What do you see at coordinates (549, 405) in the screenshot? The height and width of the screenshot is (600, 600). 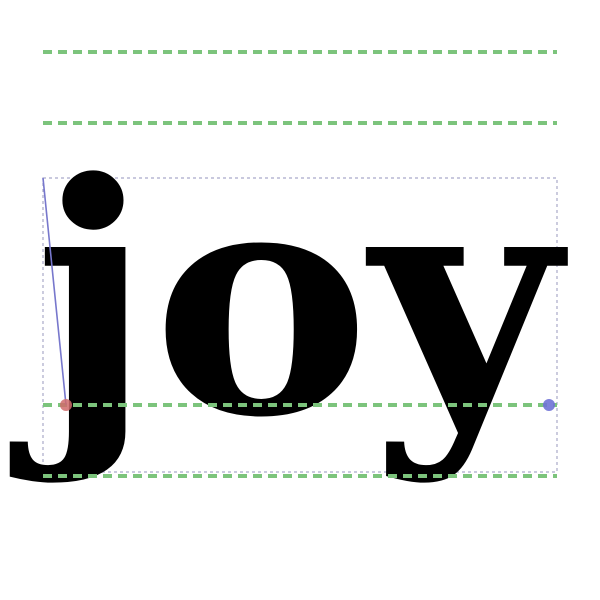 I see `advance-point` at bounding box center [549, 405].